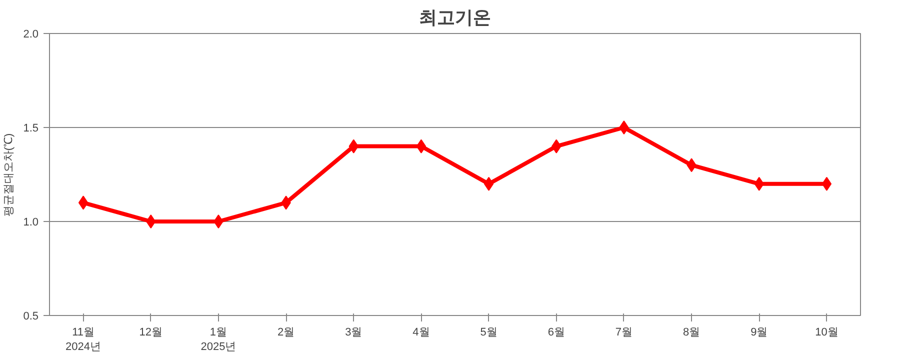 The image size is (902, 357). Describe the element at coordinates (31, 34) in the screenshot. I see `y-tick-label: 2.0` at that location.